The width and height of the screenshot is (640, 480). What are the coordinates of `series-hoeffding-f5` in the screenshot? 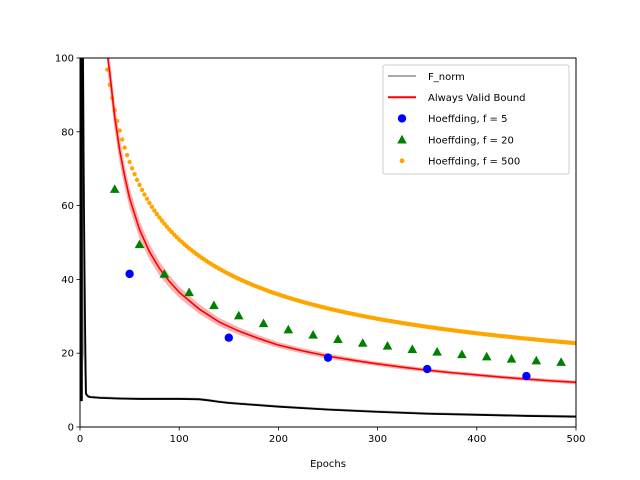 It's located at (328, 325).